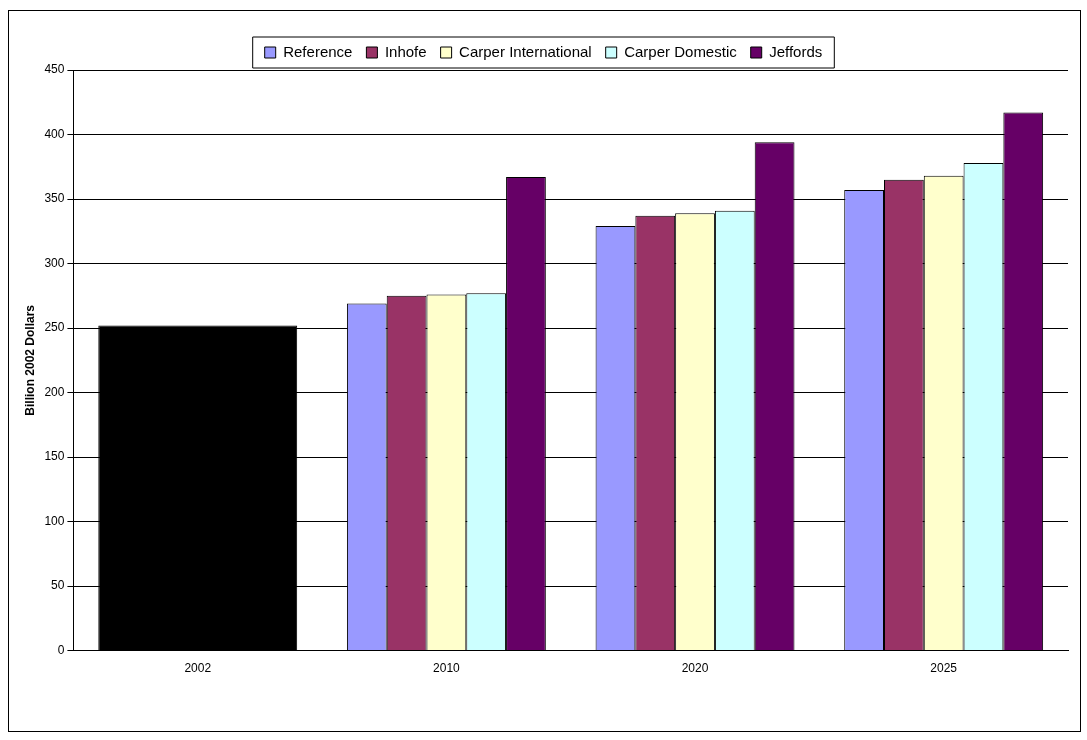  Describe the element at coordinates (405, 51) in the screenshot. I see `legend-label: Inhofe` at that location.